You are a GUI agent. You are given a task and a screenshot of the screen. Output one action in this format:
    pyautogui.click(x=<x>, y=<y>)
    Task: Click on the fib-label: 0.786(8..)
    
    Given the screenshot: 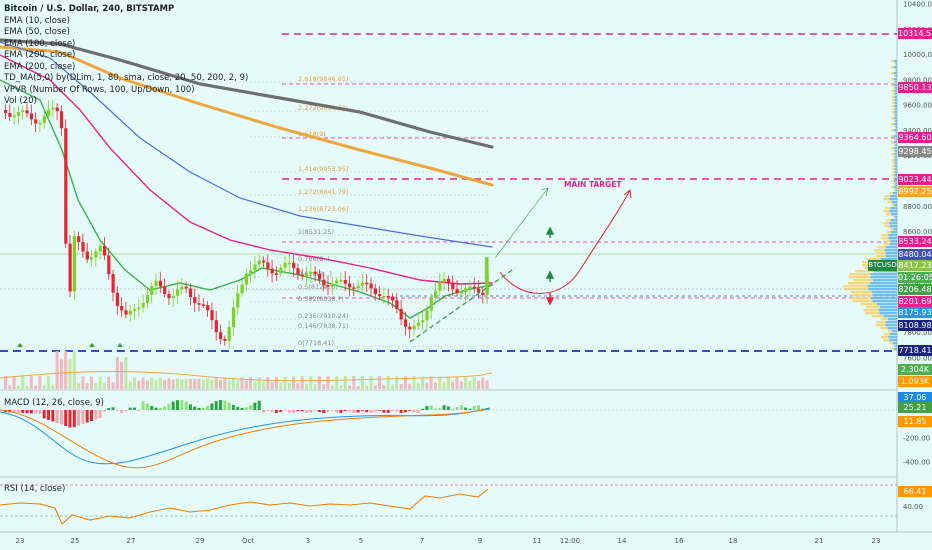 What is the action you would take?
    pyautogui.click(x=314, y=259)
    